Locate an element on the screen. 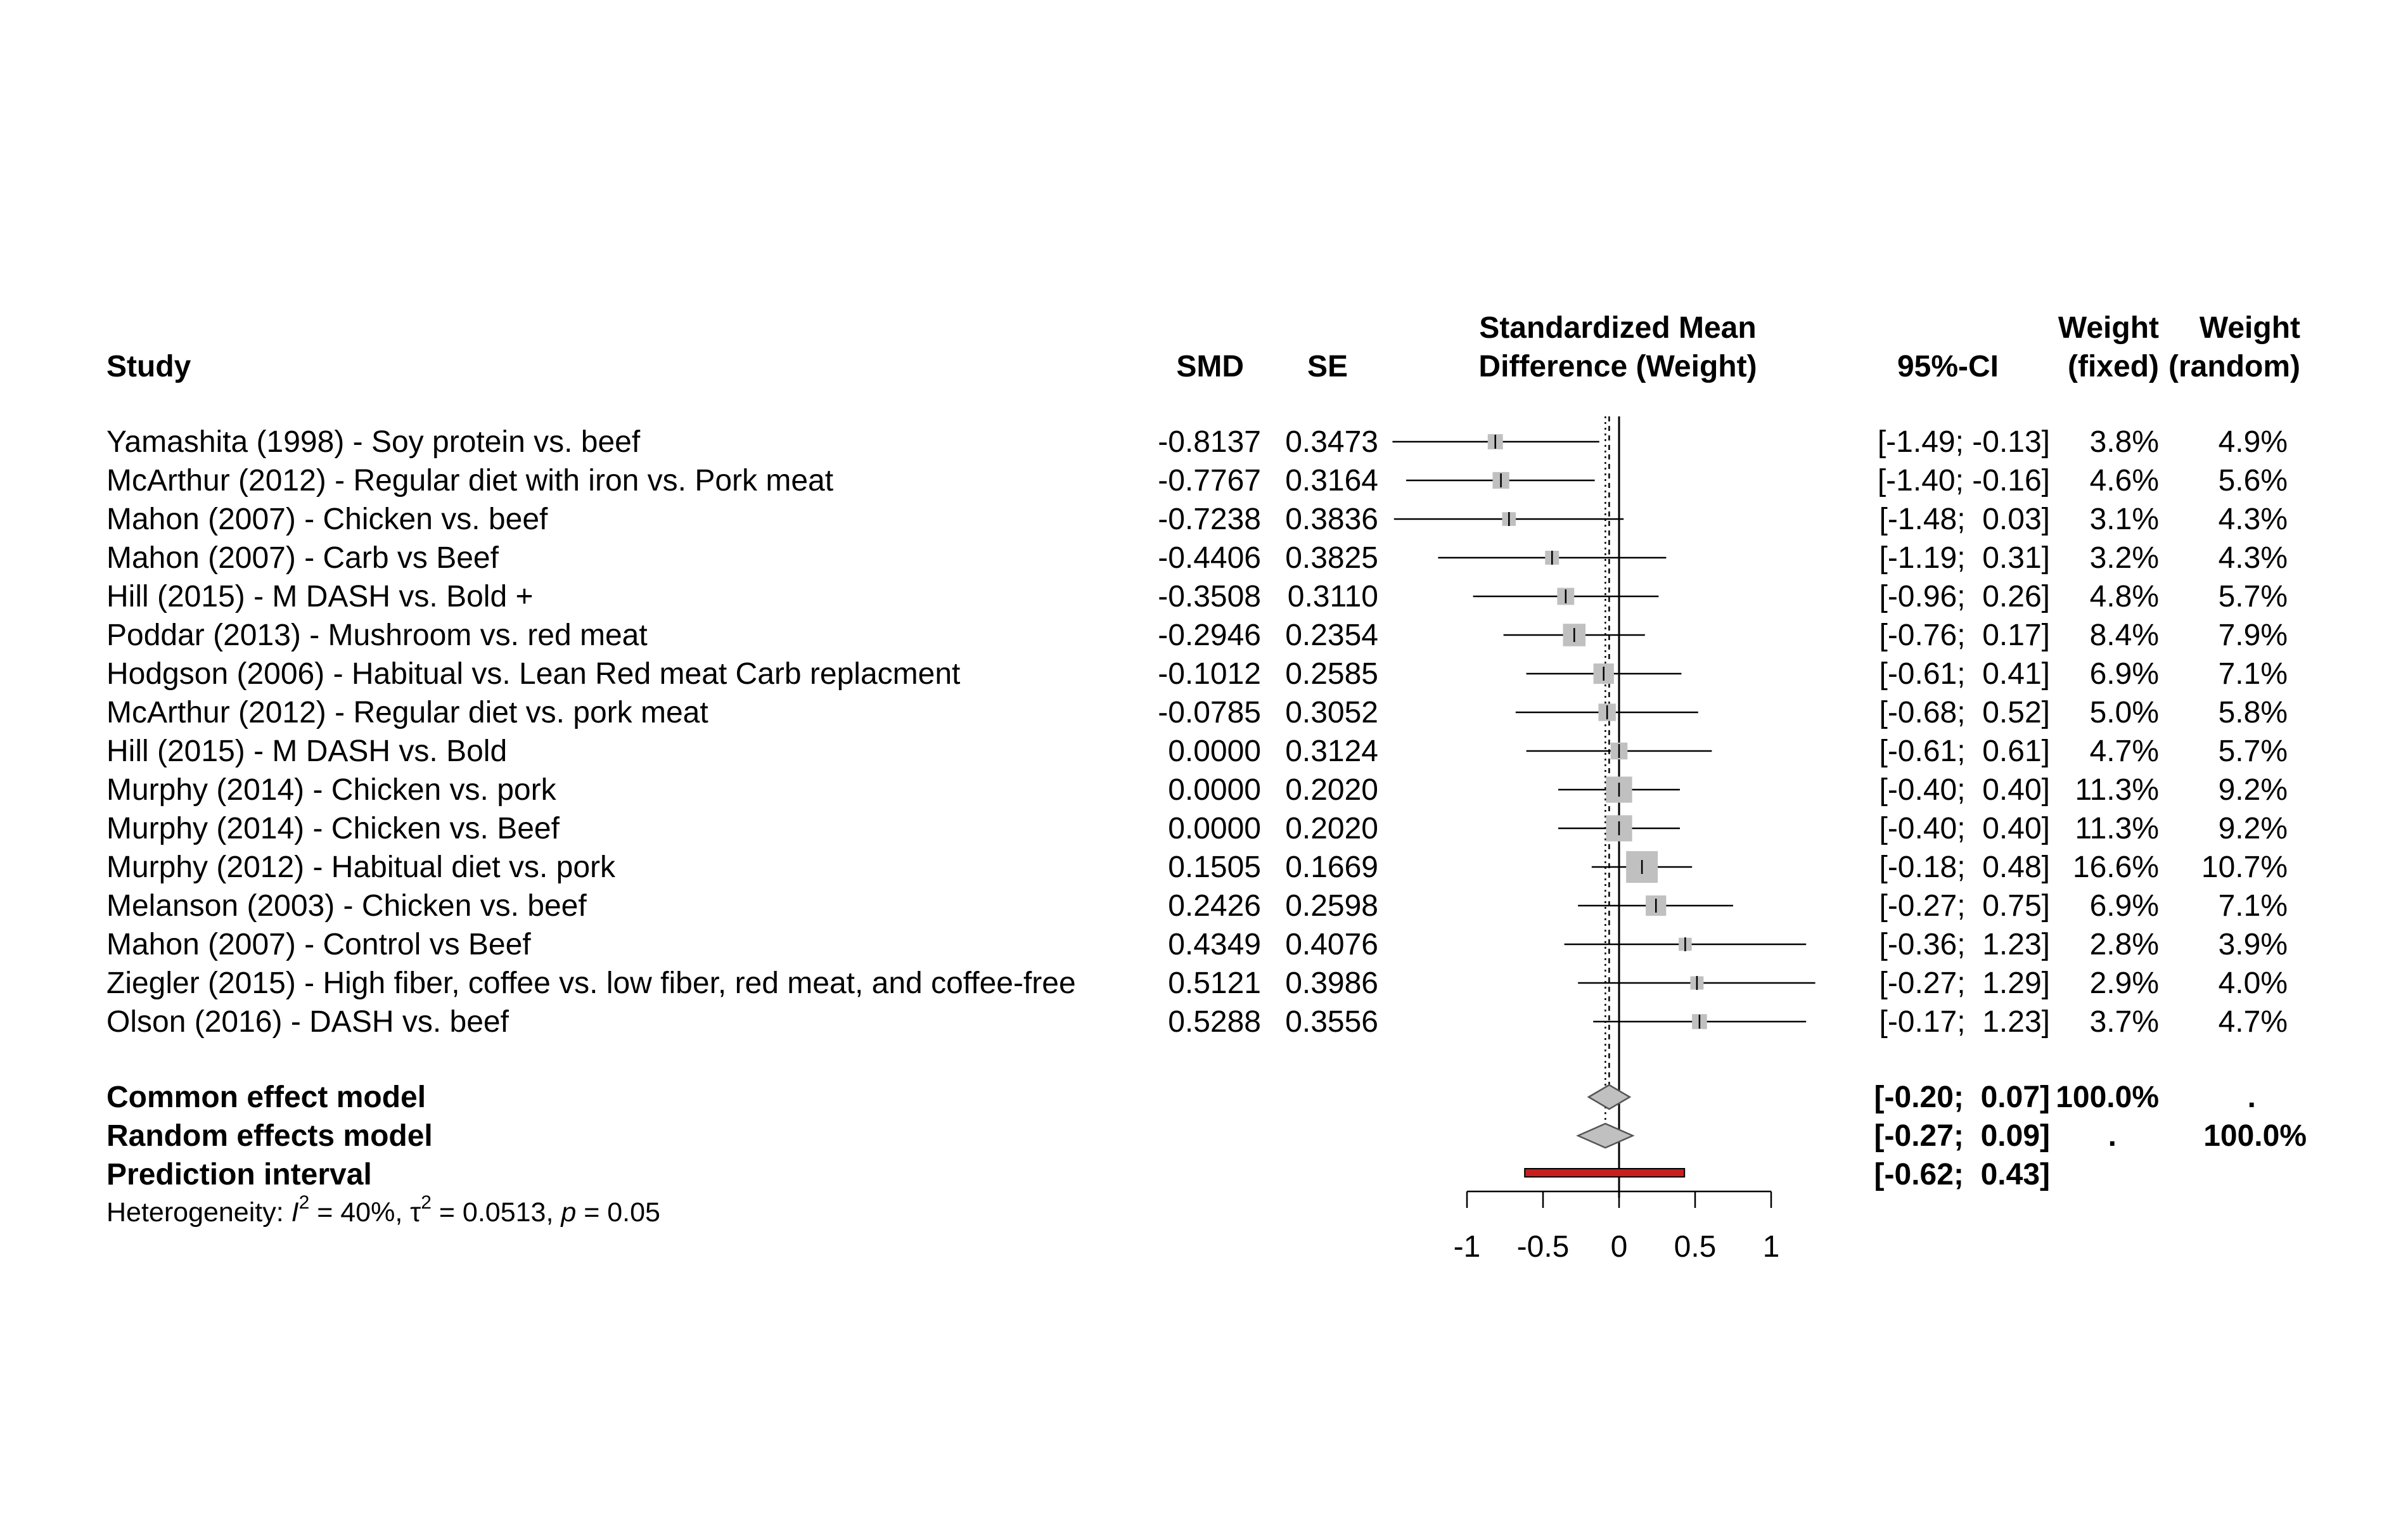 The height and width of the screenshot is (1521, 2408). study-ci: [-1.40; -0.16] is located at coordinates (1964, 481).